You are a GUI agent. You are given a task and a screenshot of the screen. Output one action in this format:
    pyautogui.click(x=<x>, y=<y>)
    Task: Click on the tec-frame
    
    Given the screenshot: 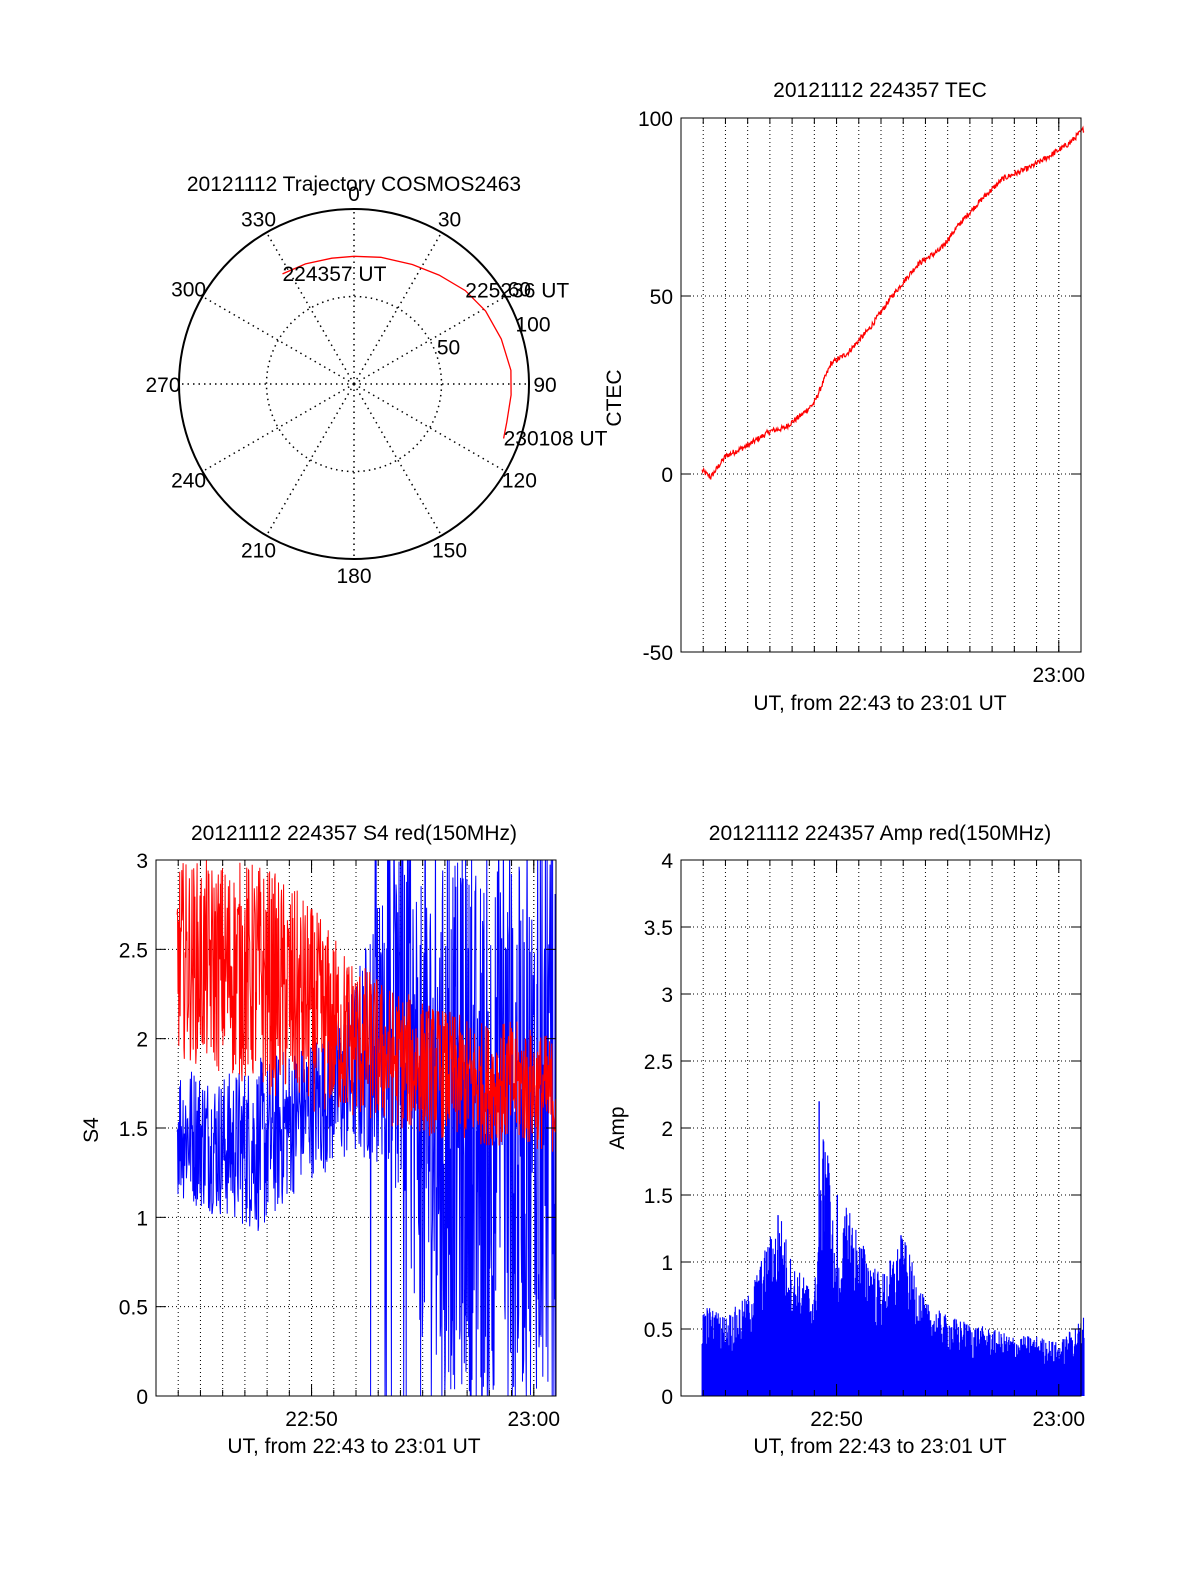 What is the action you would take?
    pyautogui.click(x=881, y=385)
    